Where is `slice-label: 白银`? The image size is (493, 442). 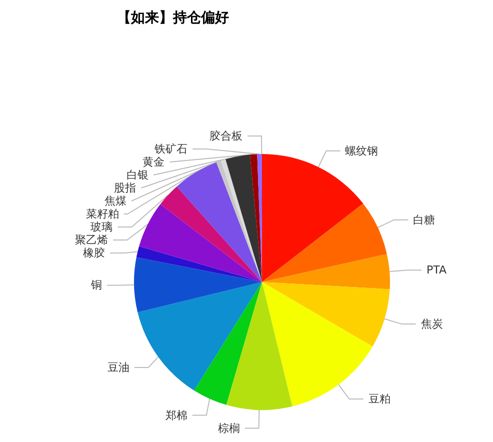 slice-label: 白银 is located at coordinates (137, 175).